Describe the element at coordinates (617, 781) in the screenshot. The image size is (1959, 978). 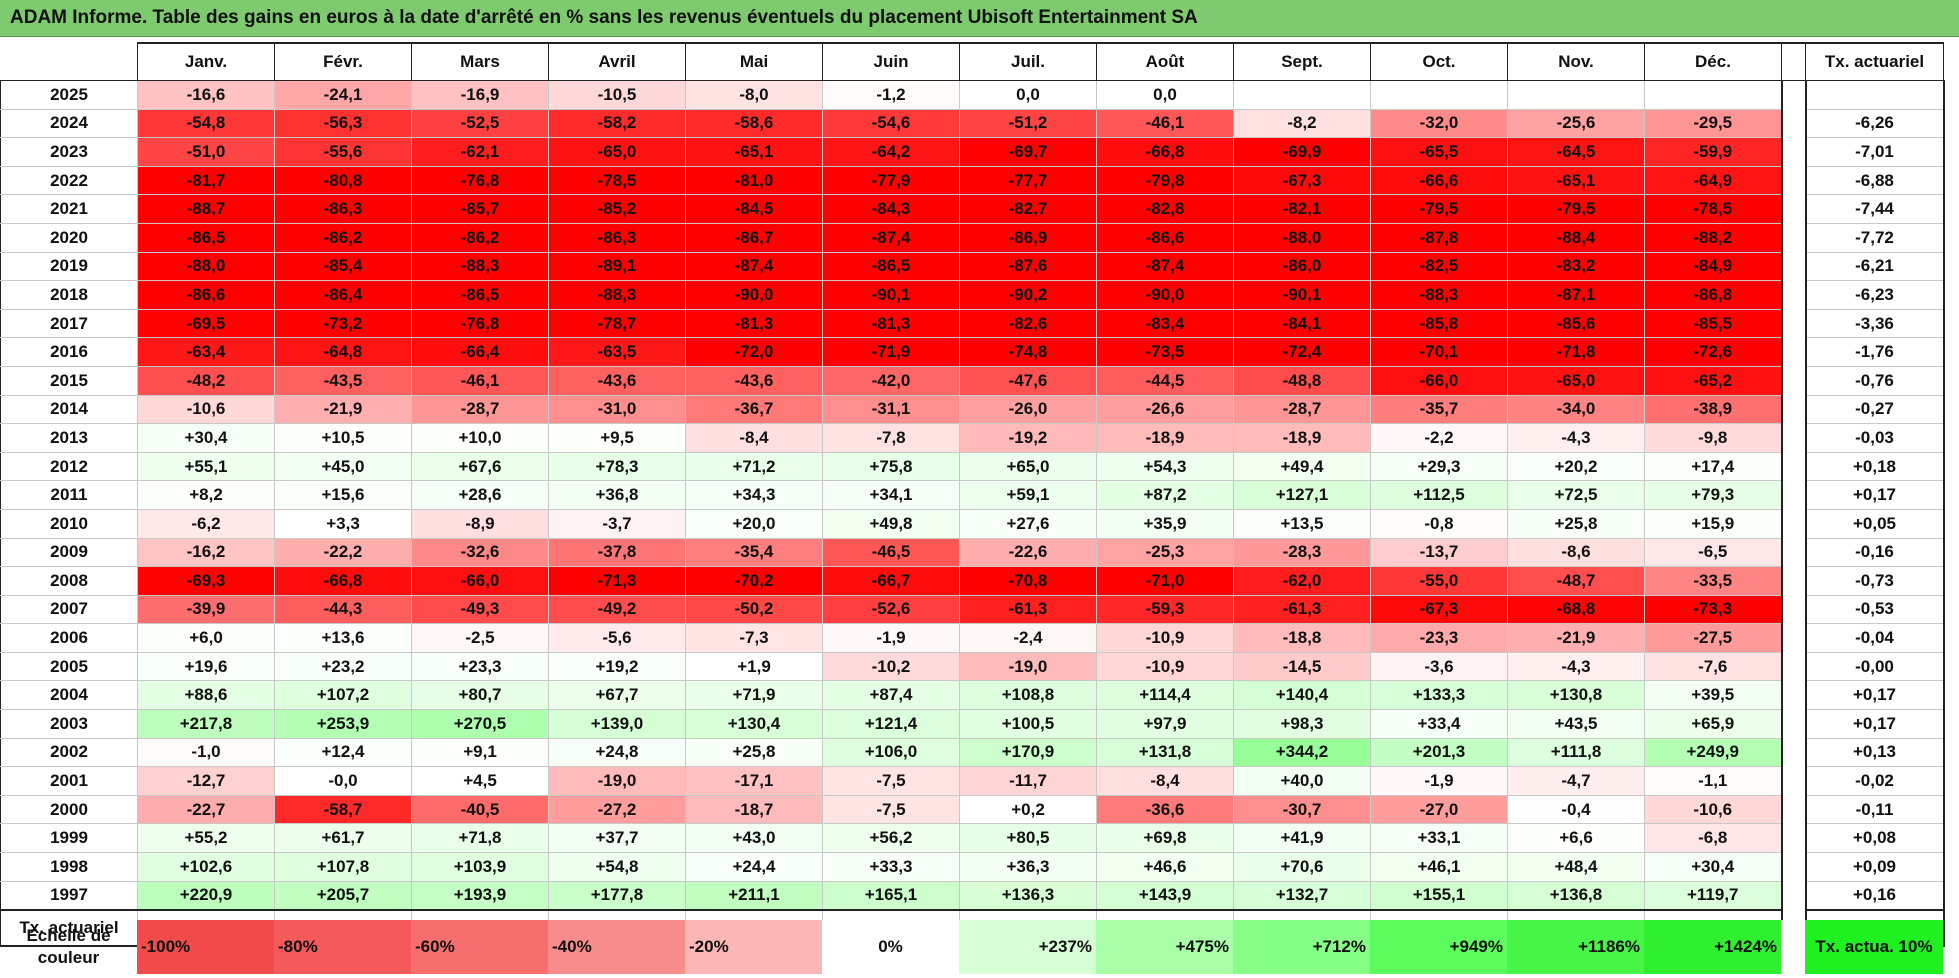
I see `table-cell: -19,0` at that location.